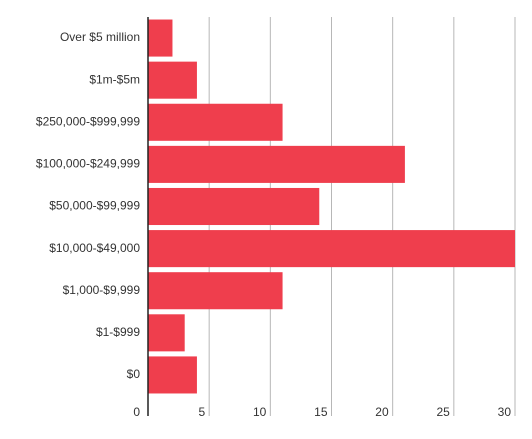  Describe the element at coordinates (94, 248) in the screenshot. I see `y-tick-label: $10,000-$49,000` at that location.